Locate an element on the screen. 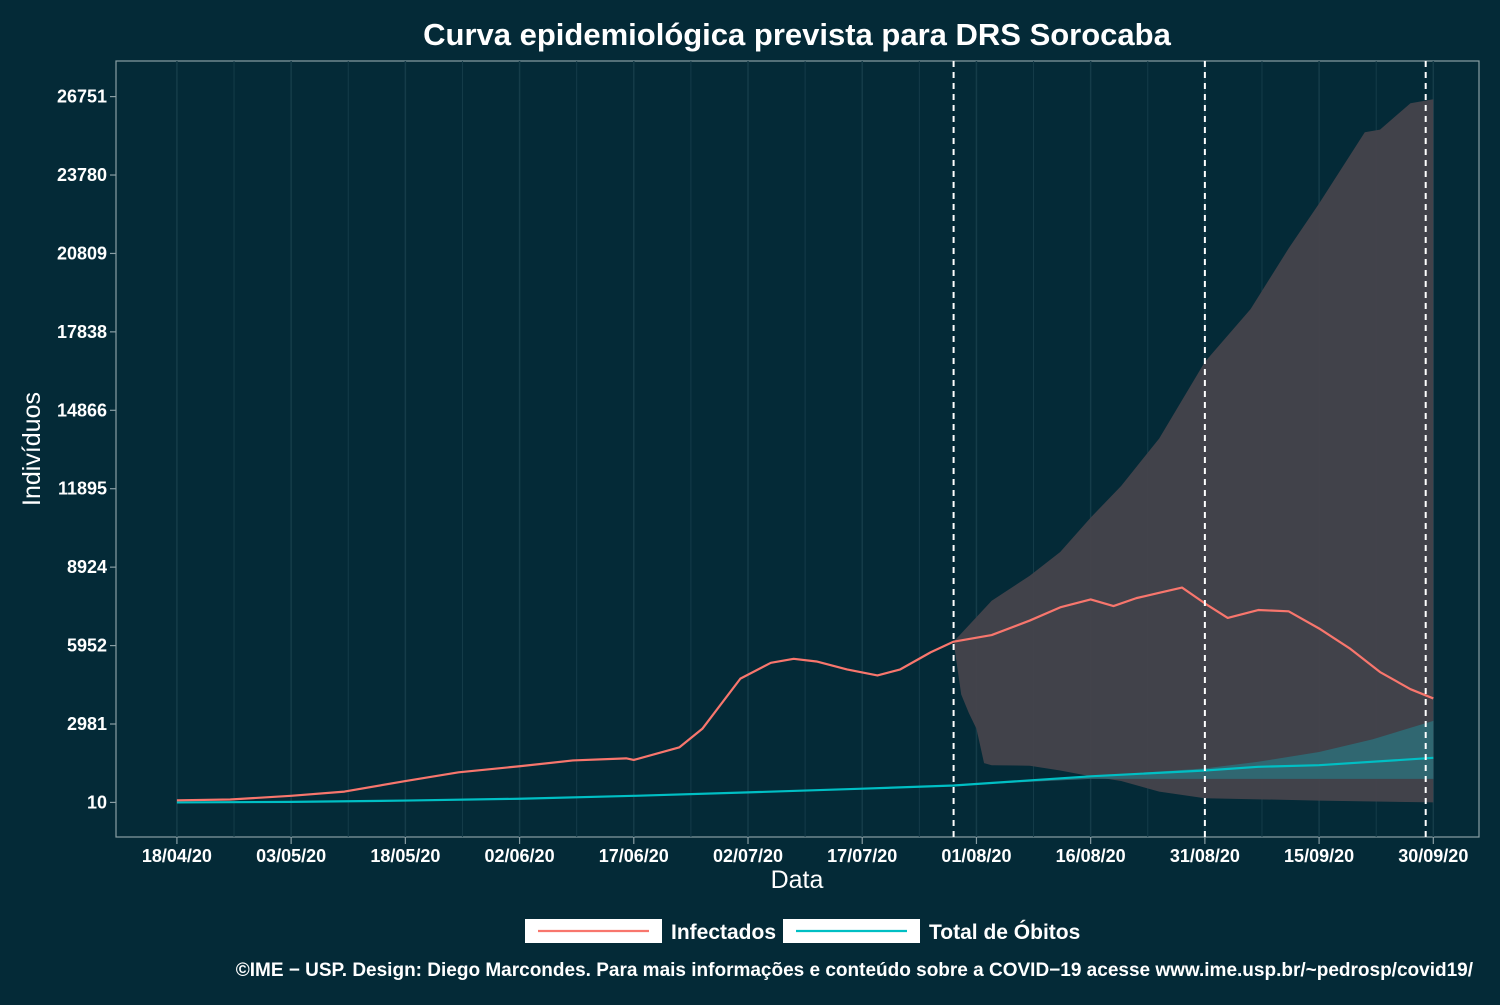  y-tick-label: 17838 is located at coordinates (82, 332).